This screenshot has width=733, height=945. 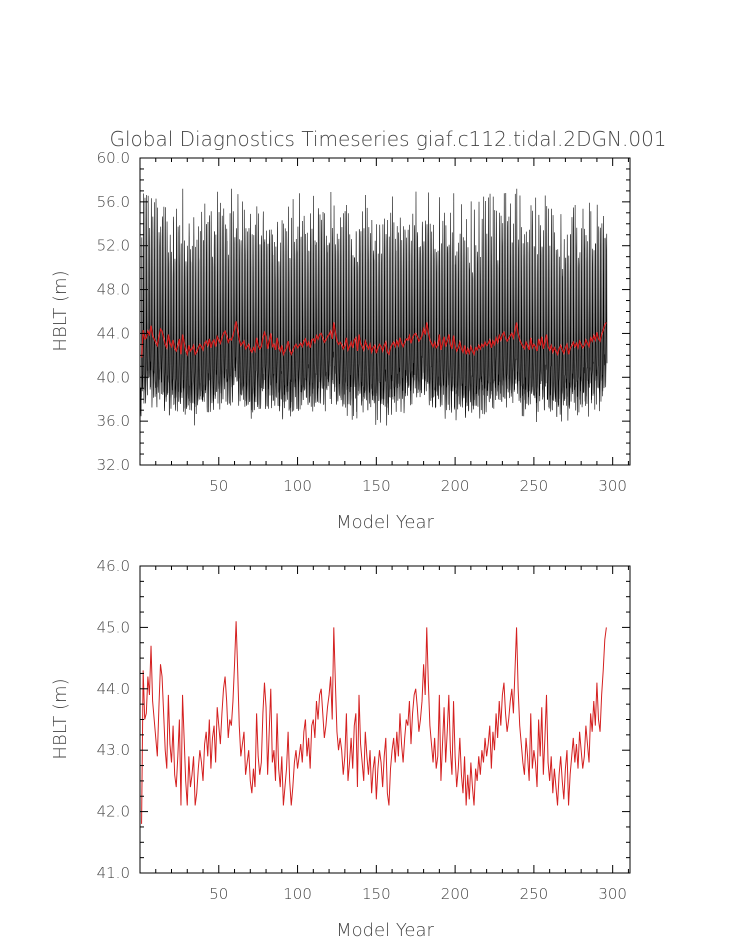 I want to click on y-tick-label: 40.0, so click(x=113, y=377).